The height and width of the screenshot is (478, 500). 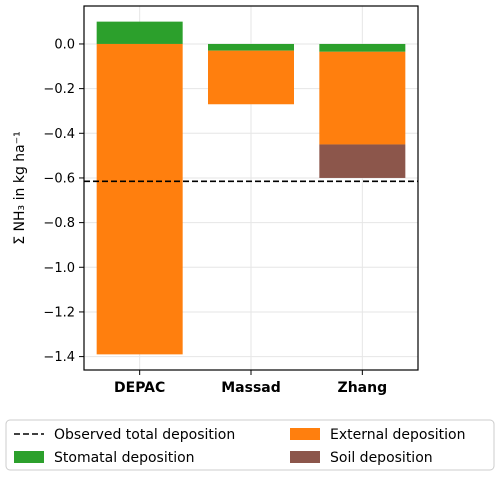 I want to click on y-tick-label: −1.4, so click(x=59, y=357).